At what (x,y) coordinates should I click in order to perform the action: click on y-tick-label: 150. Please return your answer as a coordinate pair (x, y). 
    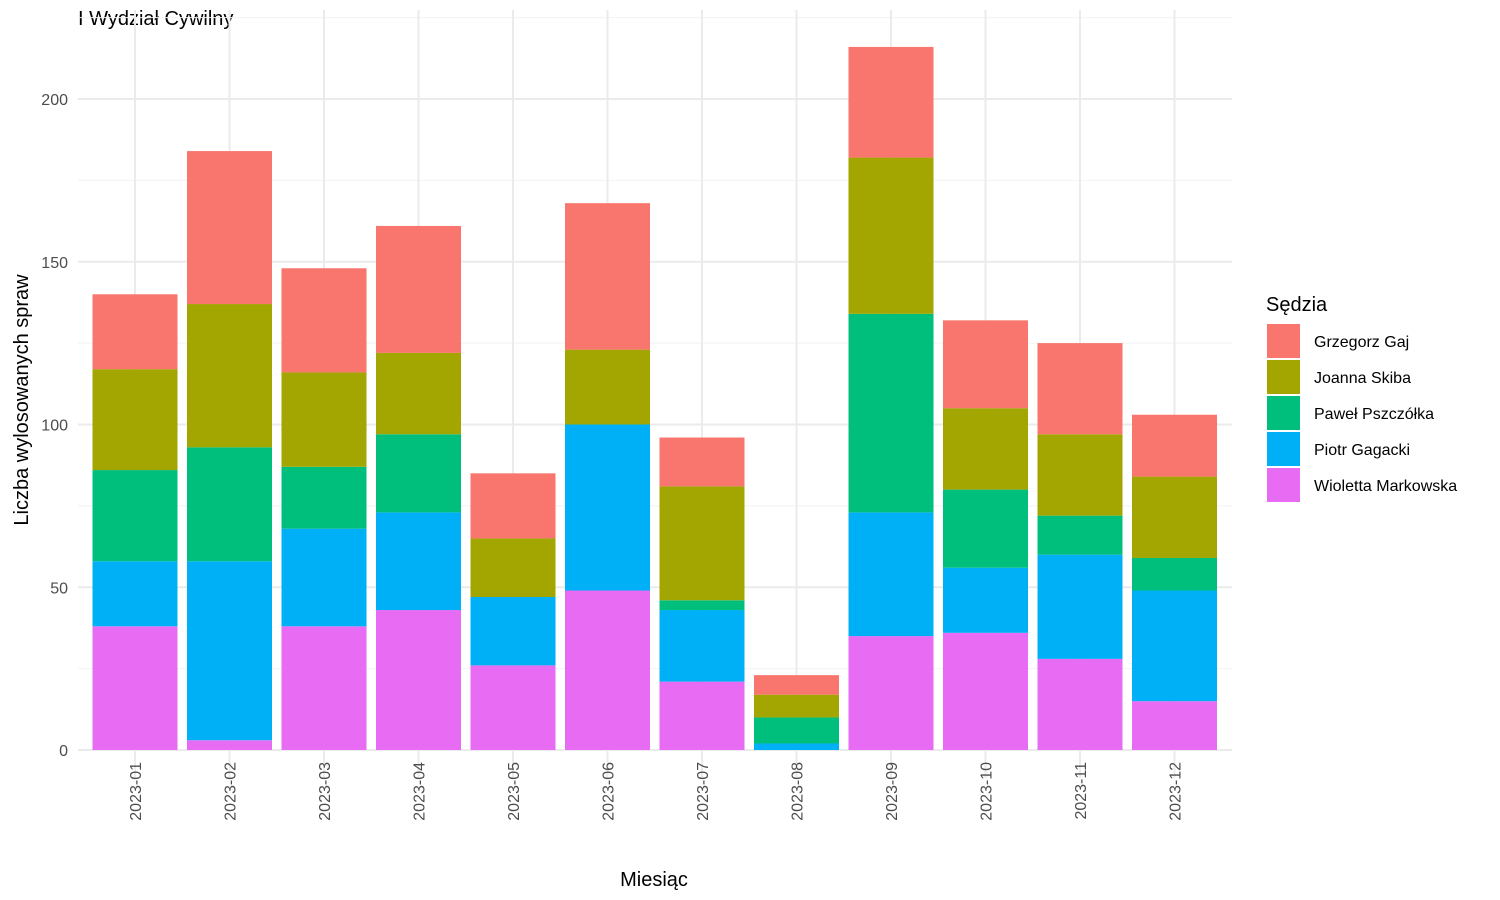
    Looking at the image, I should click on (54, 263).